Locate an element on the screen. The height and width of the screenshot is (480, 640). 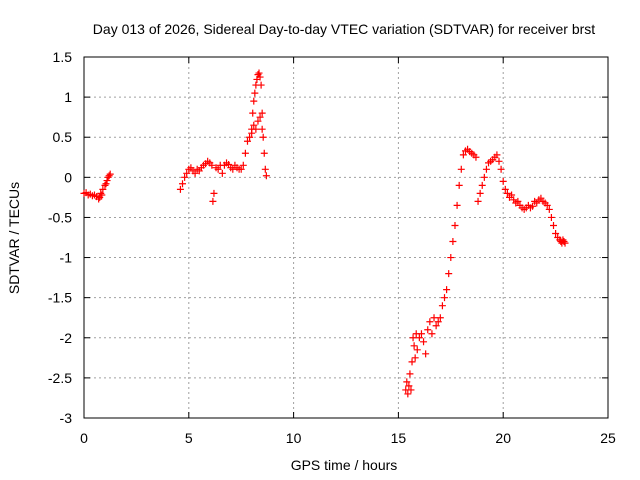
y-tick-label: -2 is located at coordinates (66, 338).